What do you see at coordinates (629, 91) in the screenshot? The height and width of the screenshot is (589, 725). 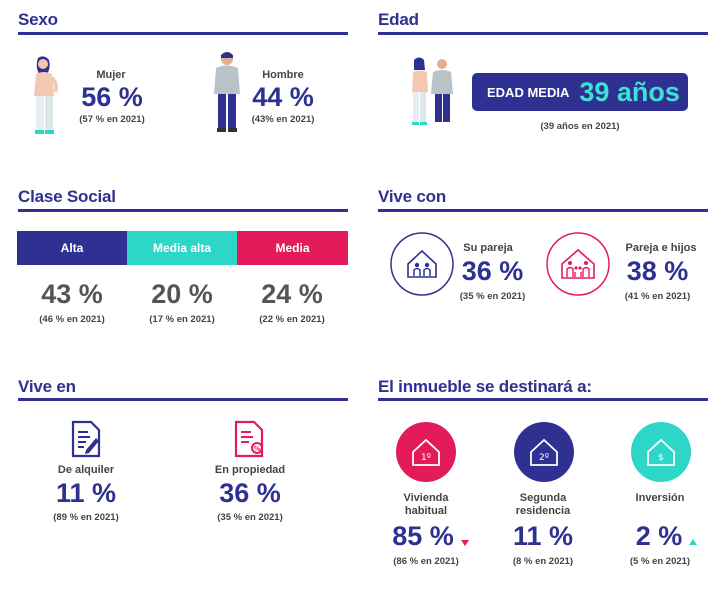 I see `edad-media-value: 39 años` at bounding box center [629, 91].